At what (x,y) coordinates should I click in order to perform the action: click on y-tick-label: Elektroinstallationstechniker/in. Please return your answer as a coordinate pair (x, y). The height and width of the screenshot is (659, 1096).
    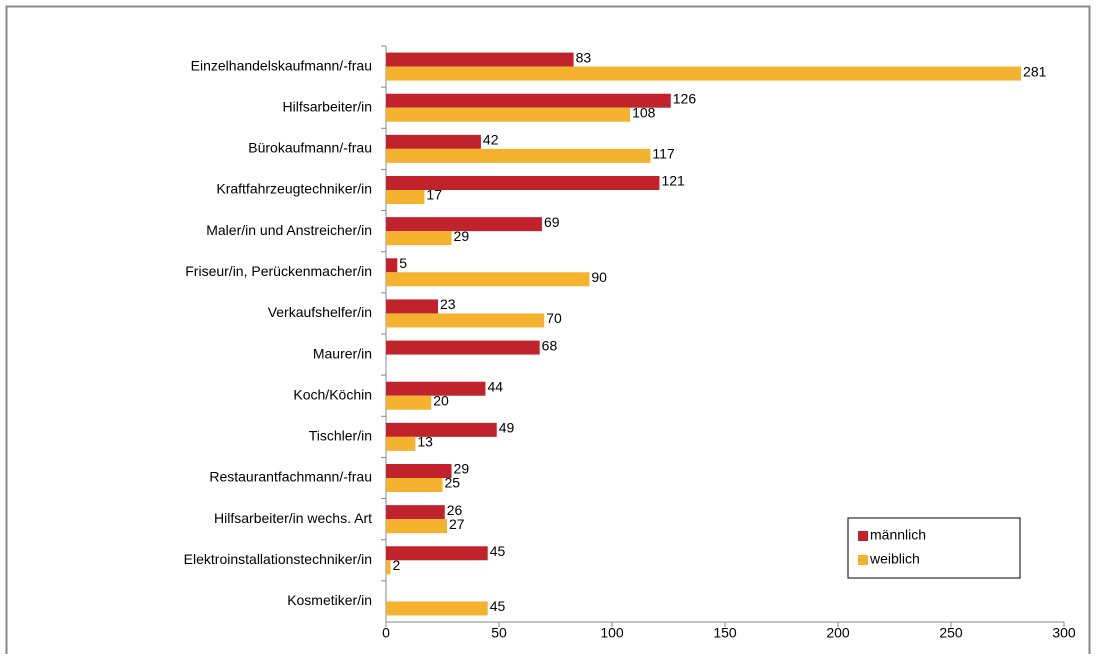
    Looking at the image, I should click on (278, 559).